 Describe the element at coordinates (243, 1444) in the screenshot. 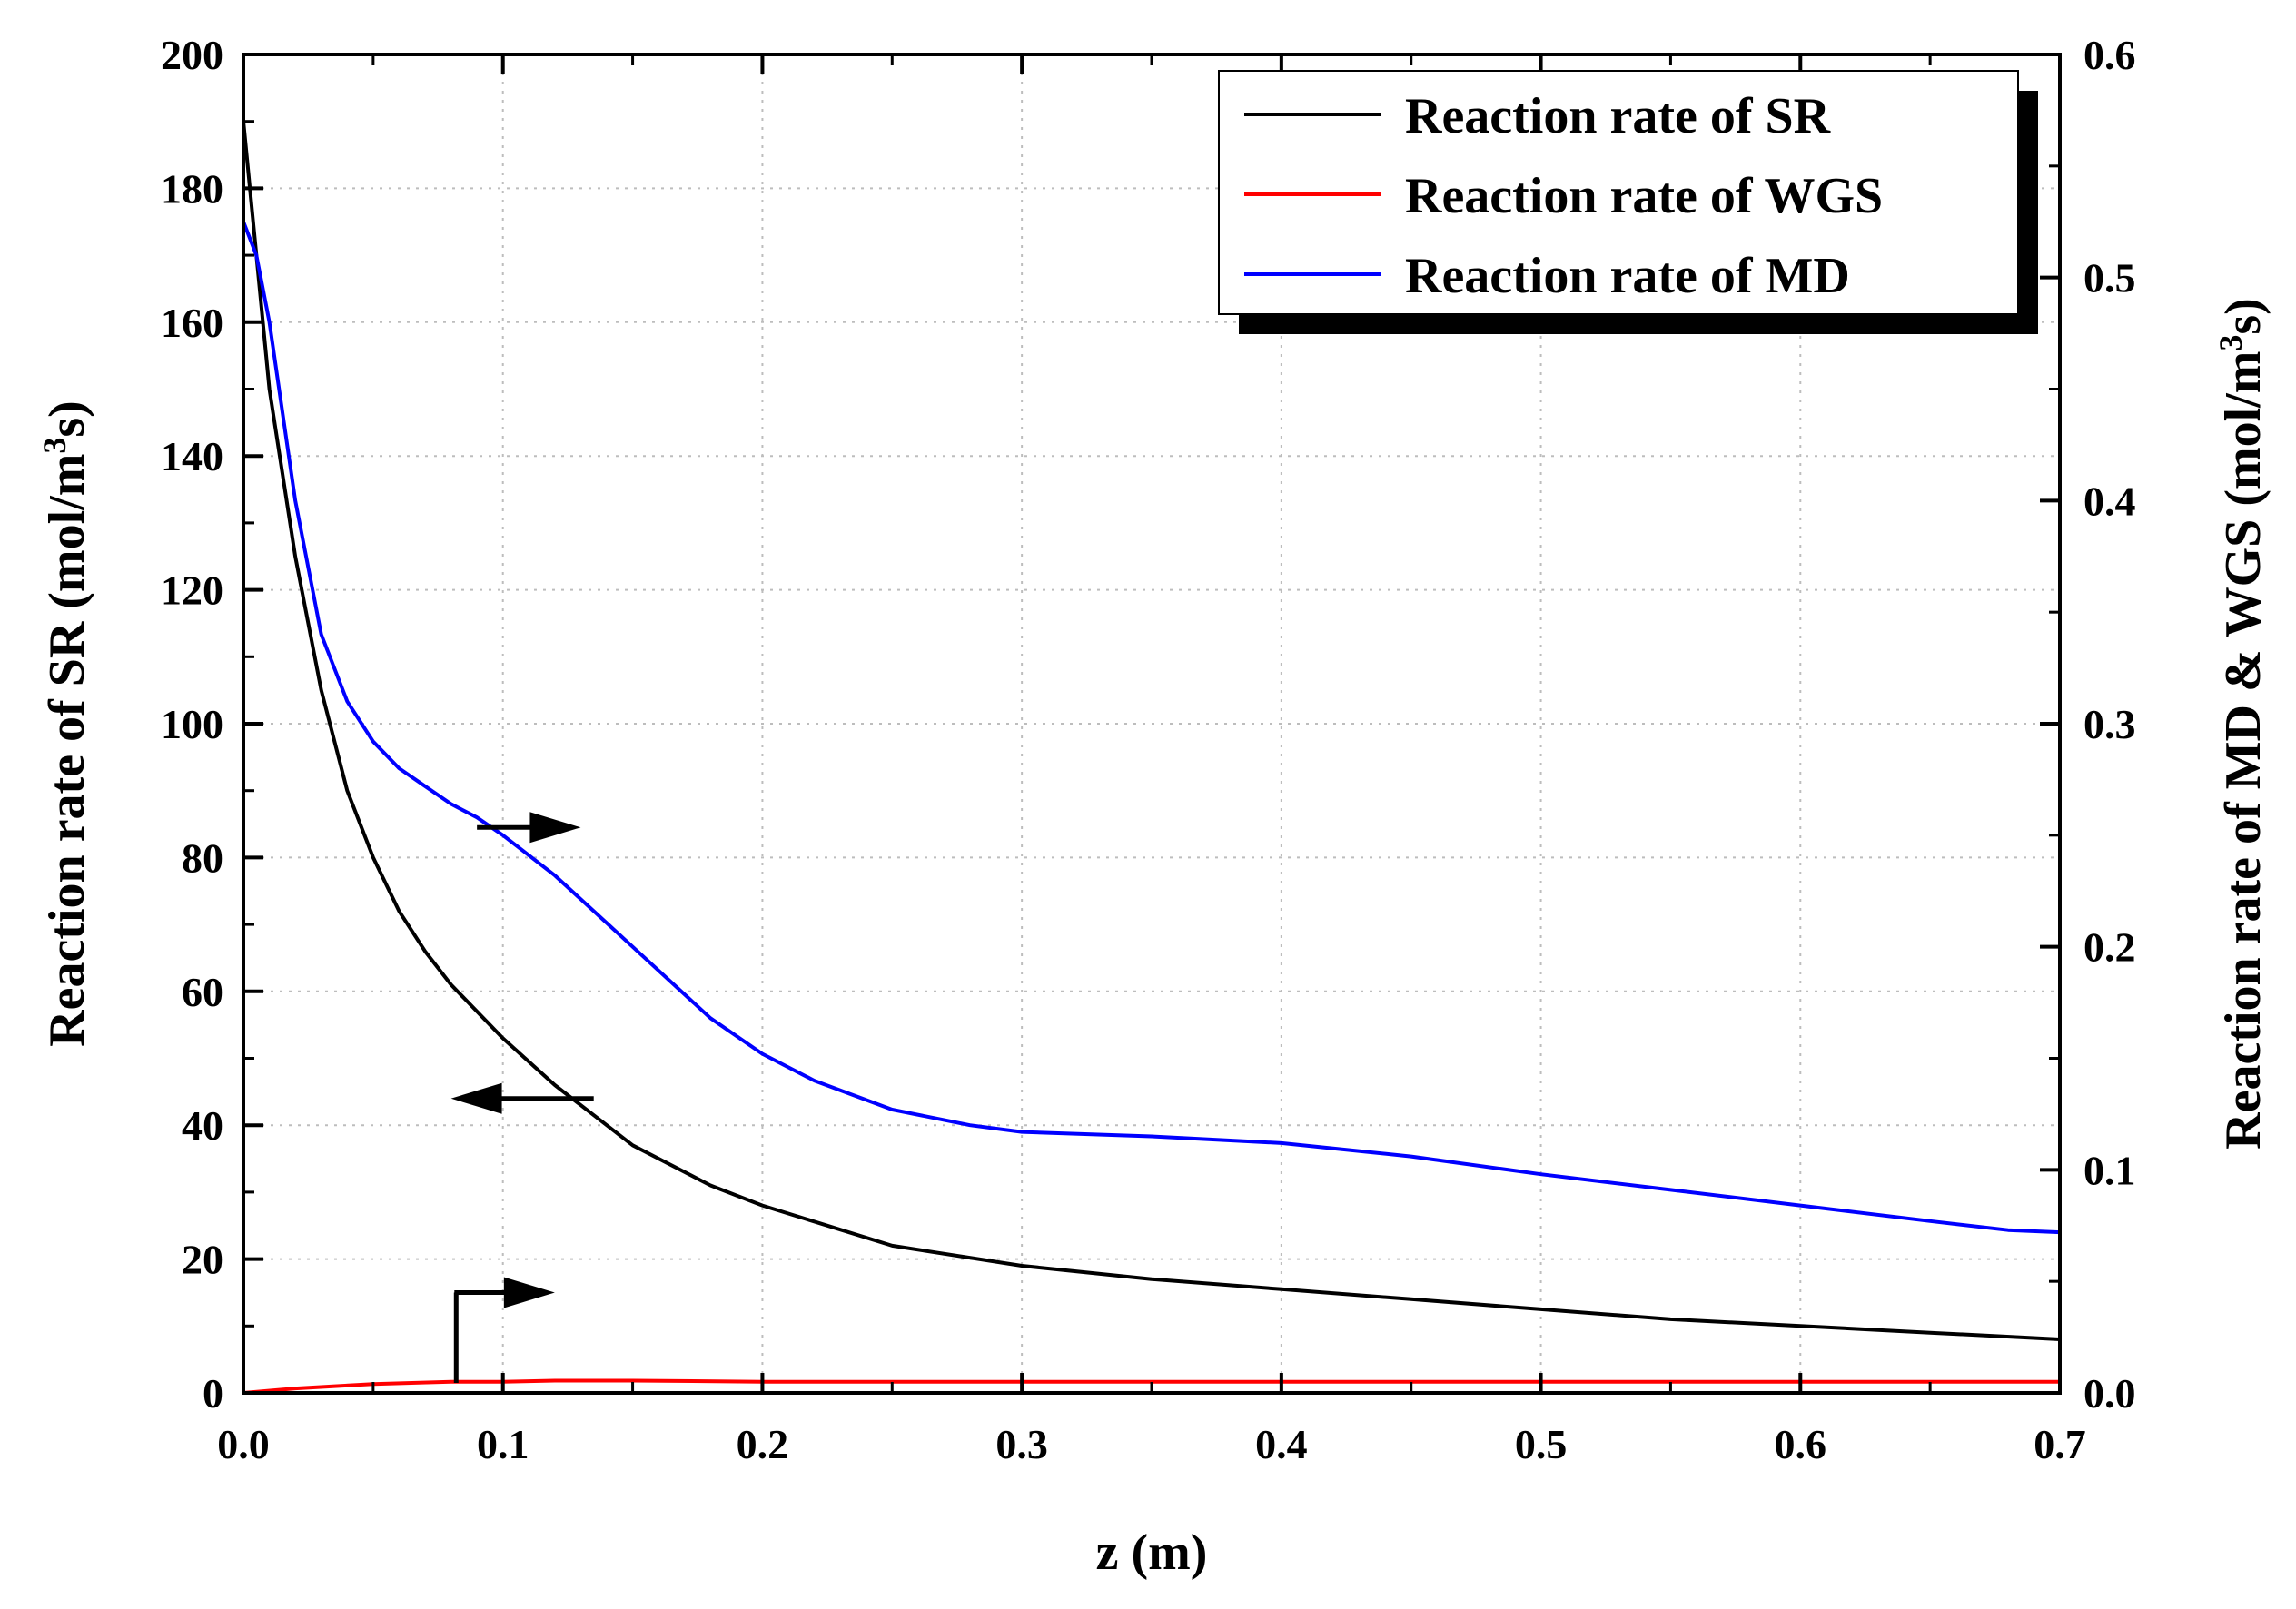

I see `x-tick-label: 0.0` at that location.